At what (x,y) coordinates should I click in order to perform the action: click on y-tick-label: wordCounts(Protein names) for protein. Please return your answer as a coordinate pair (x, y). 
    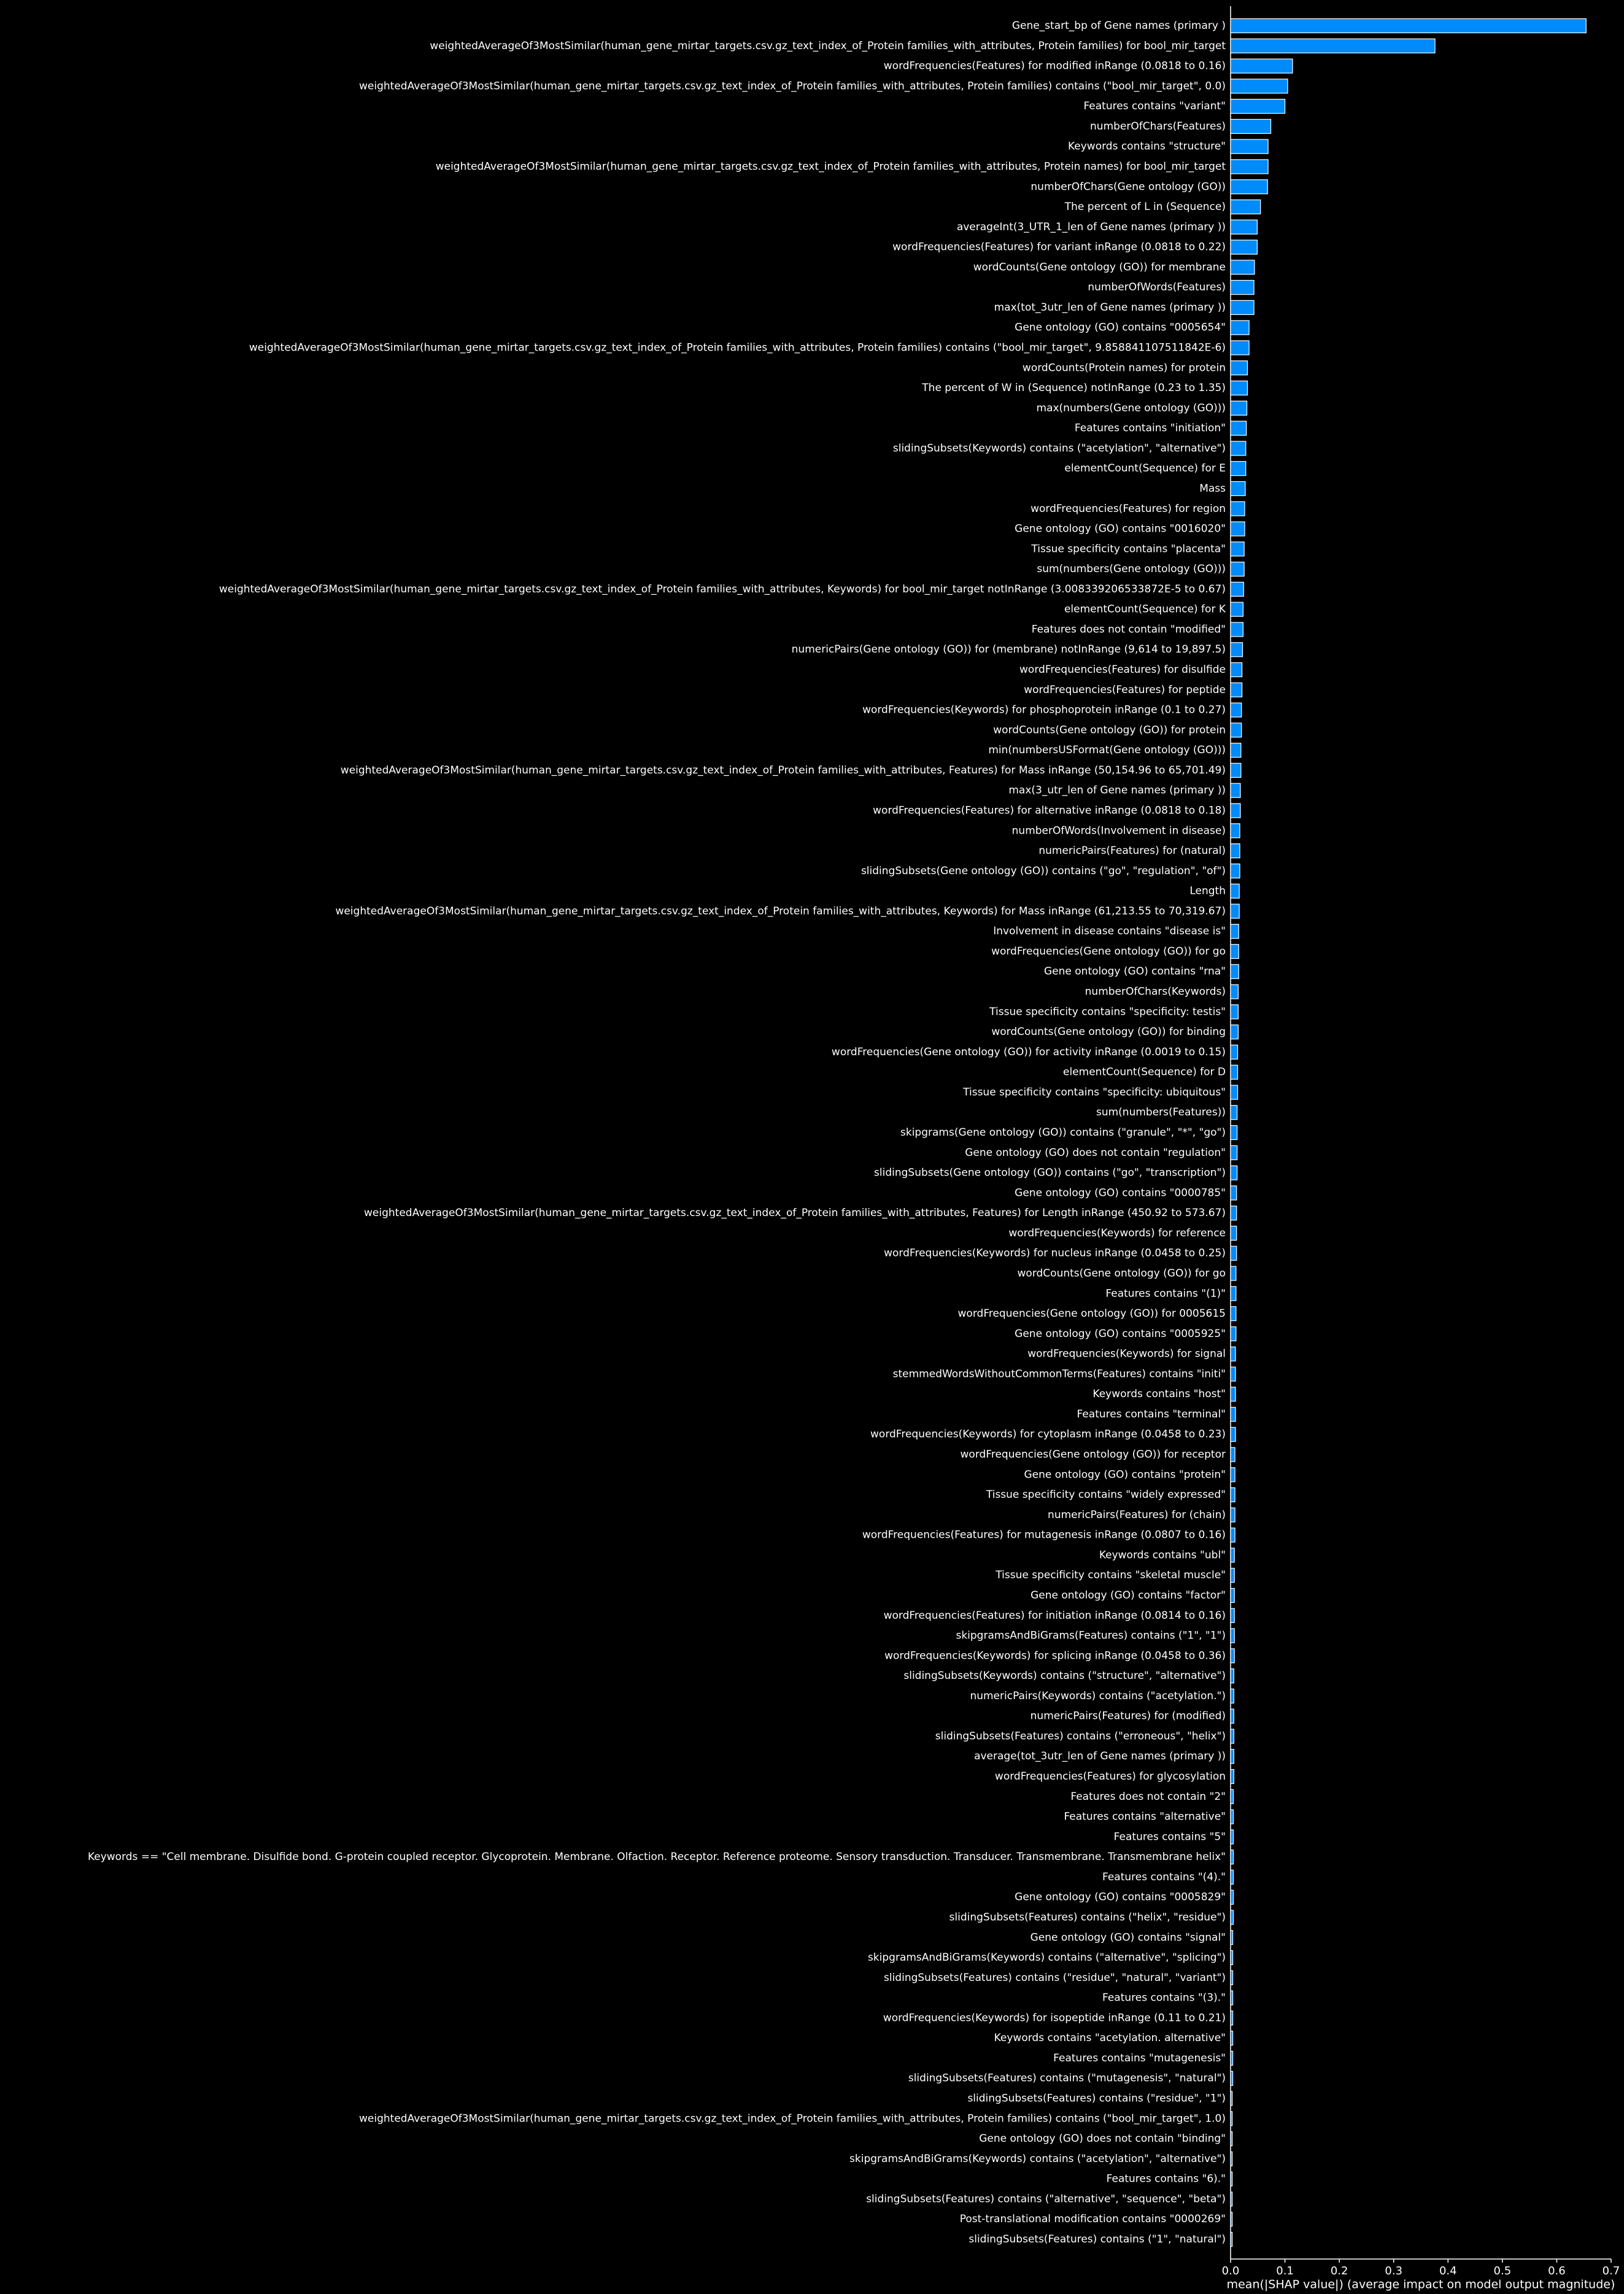
    Looking at the image, I should click on (1124, 368).